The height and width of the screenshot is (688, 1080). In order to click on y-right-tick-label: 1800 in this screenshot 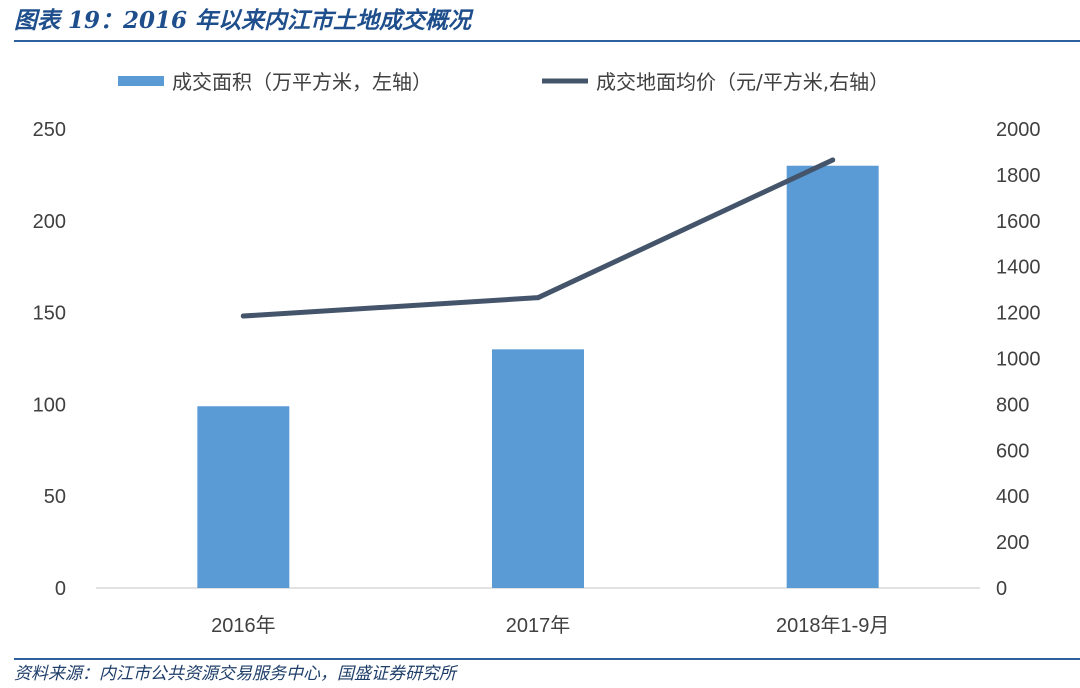, I will do `click(1018, 176)`.